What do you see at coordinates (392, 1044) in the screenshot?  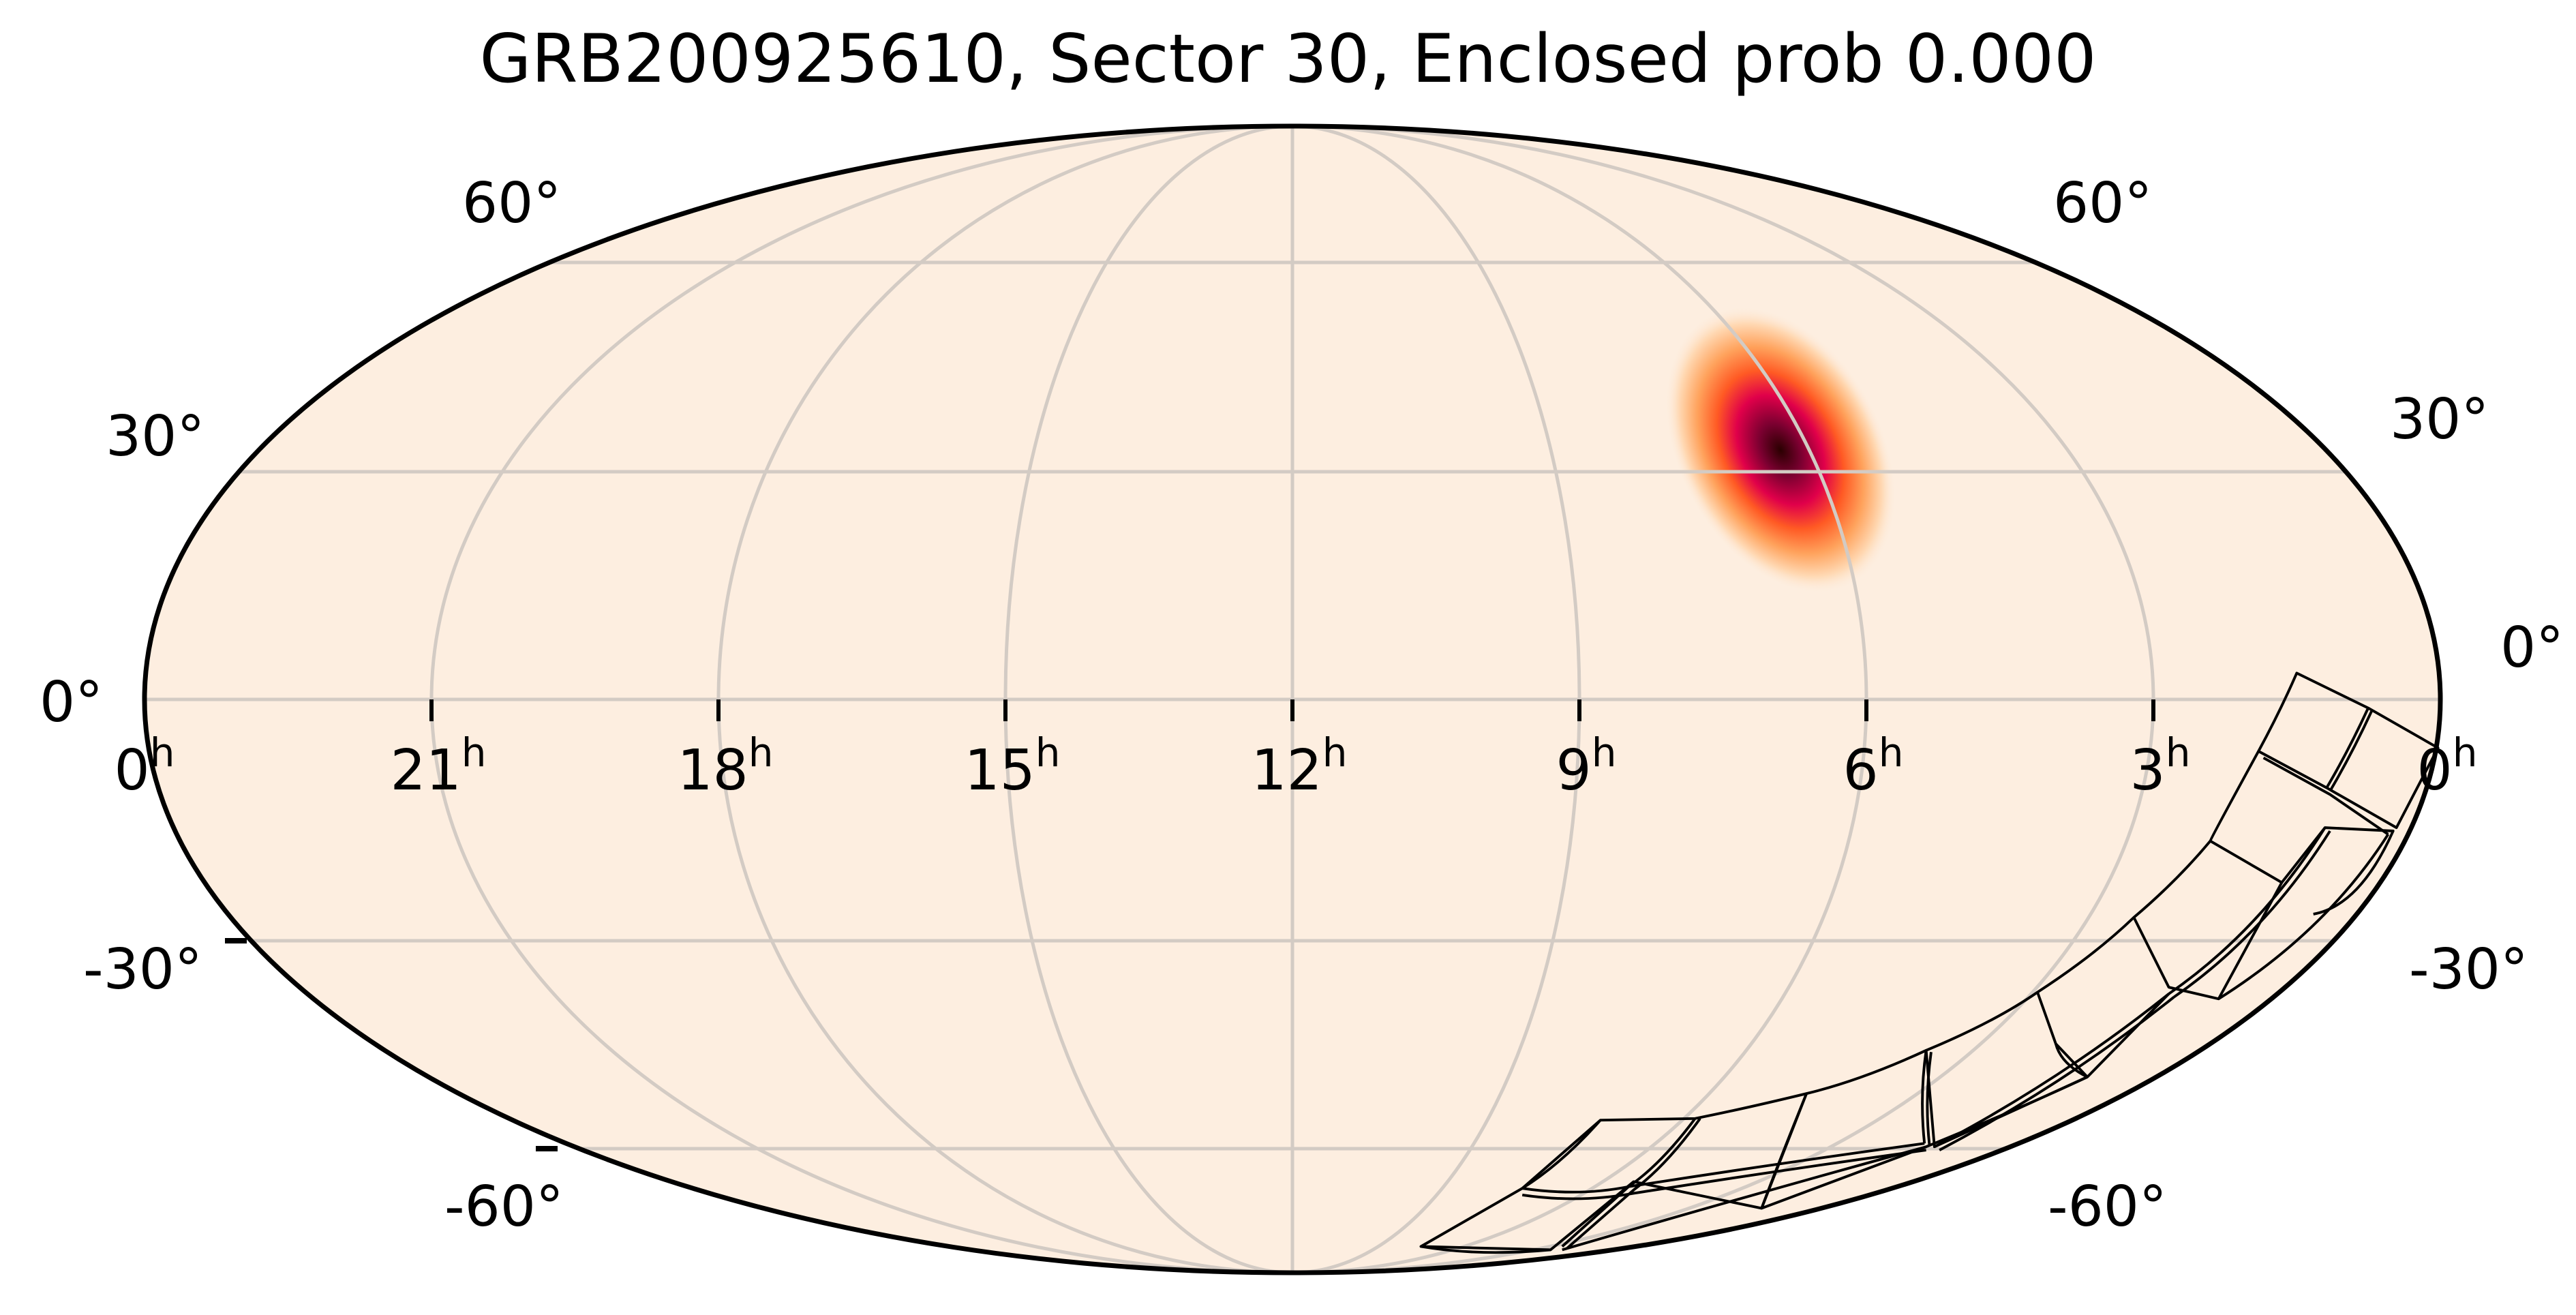 I see `dec-tick-marks` at bounding box center [392, 1044].